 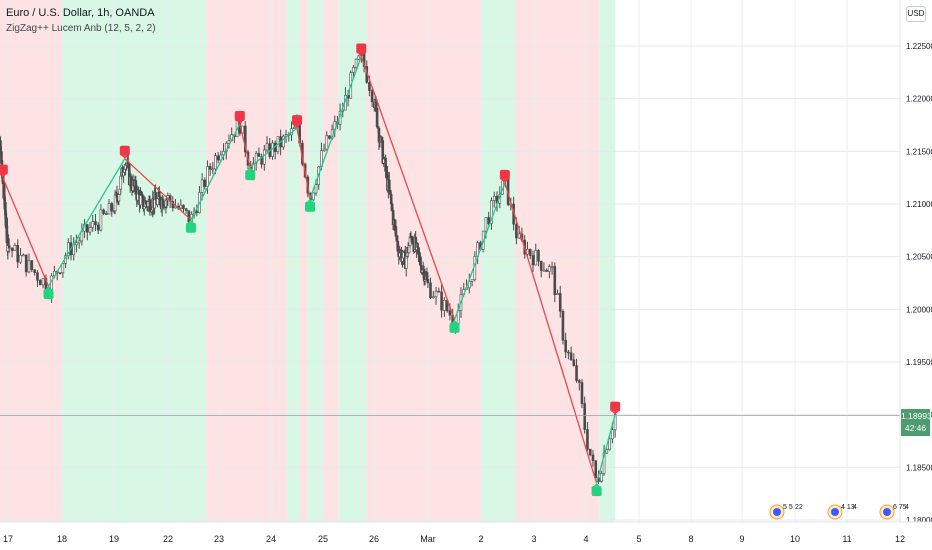 I want to click on pivot-low-pointer, so click(x=250, y=169).